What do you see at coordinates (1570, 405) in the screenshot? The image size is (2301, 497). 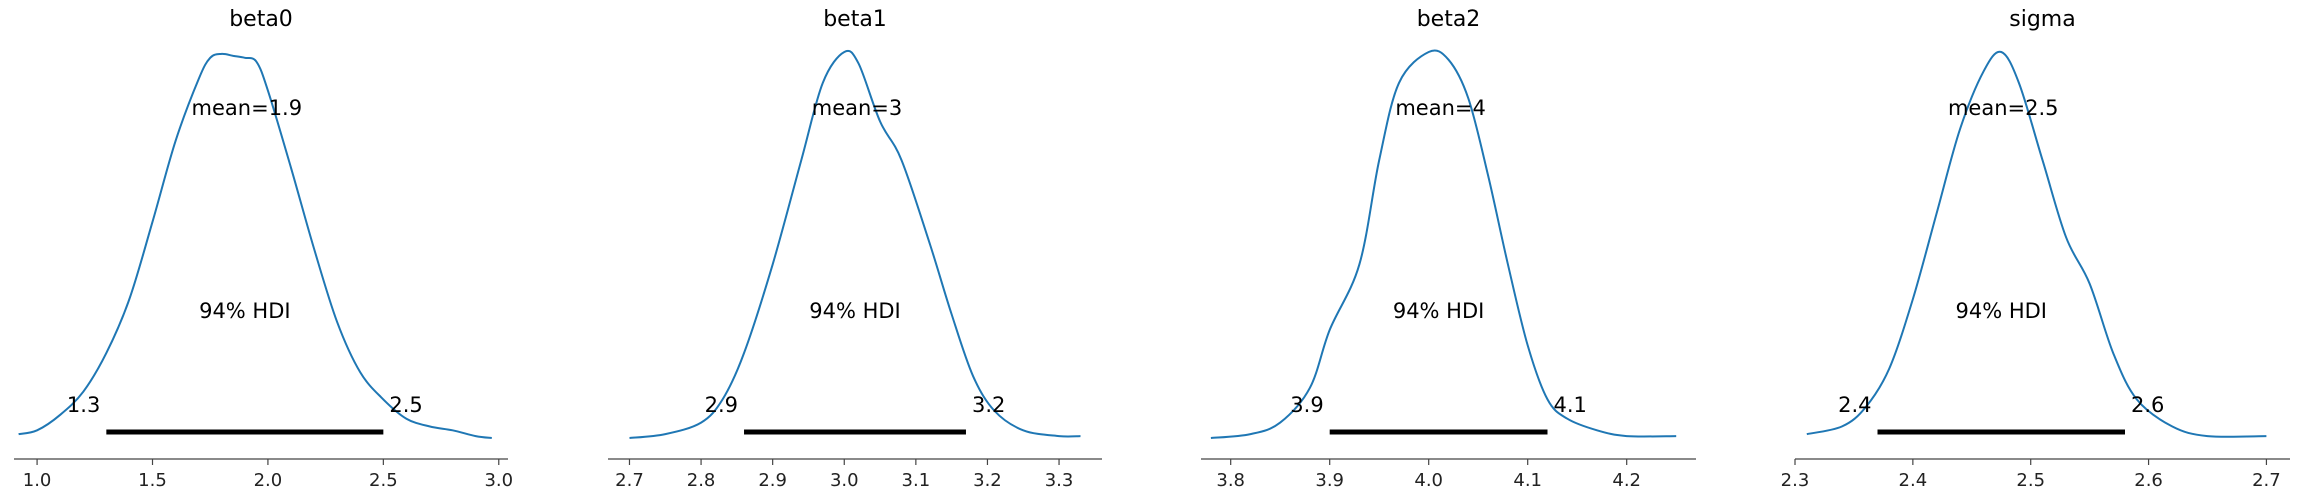 I see `hdi-high-label: 4.1` at bounding box center [1570, 405].